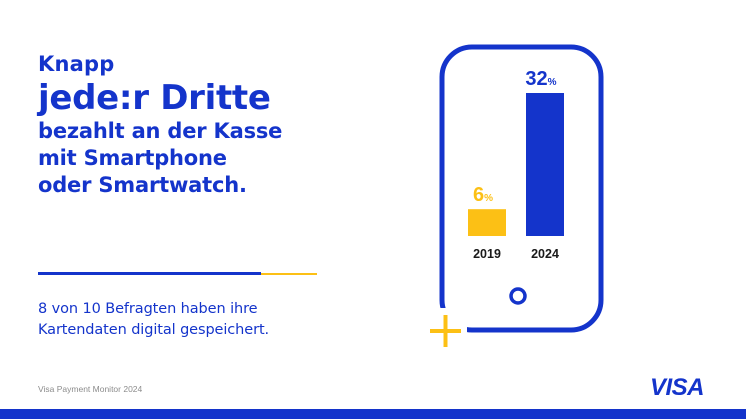  What do you see at coordinates (373, 414) in the screenshot?
I see `bottom-bar` at bounding box center [373, 414].